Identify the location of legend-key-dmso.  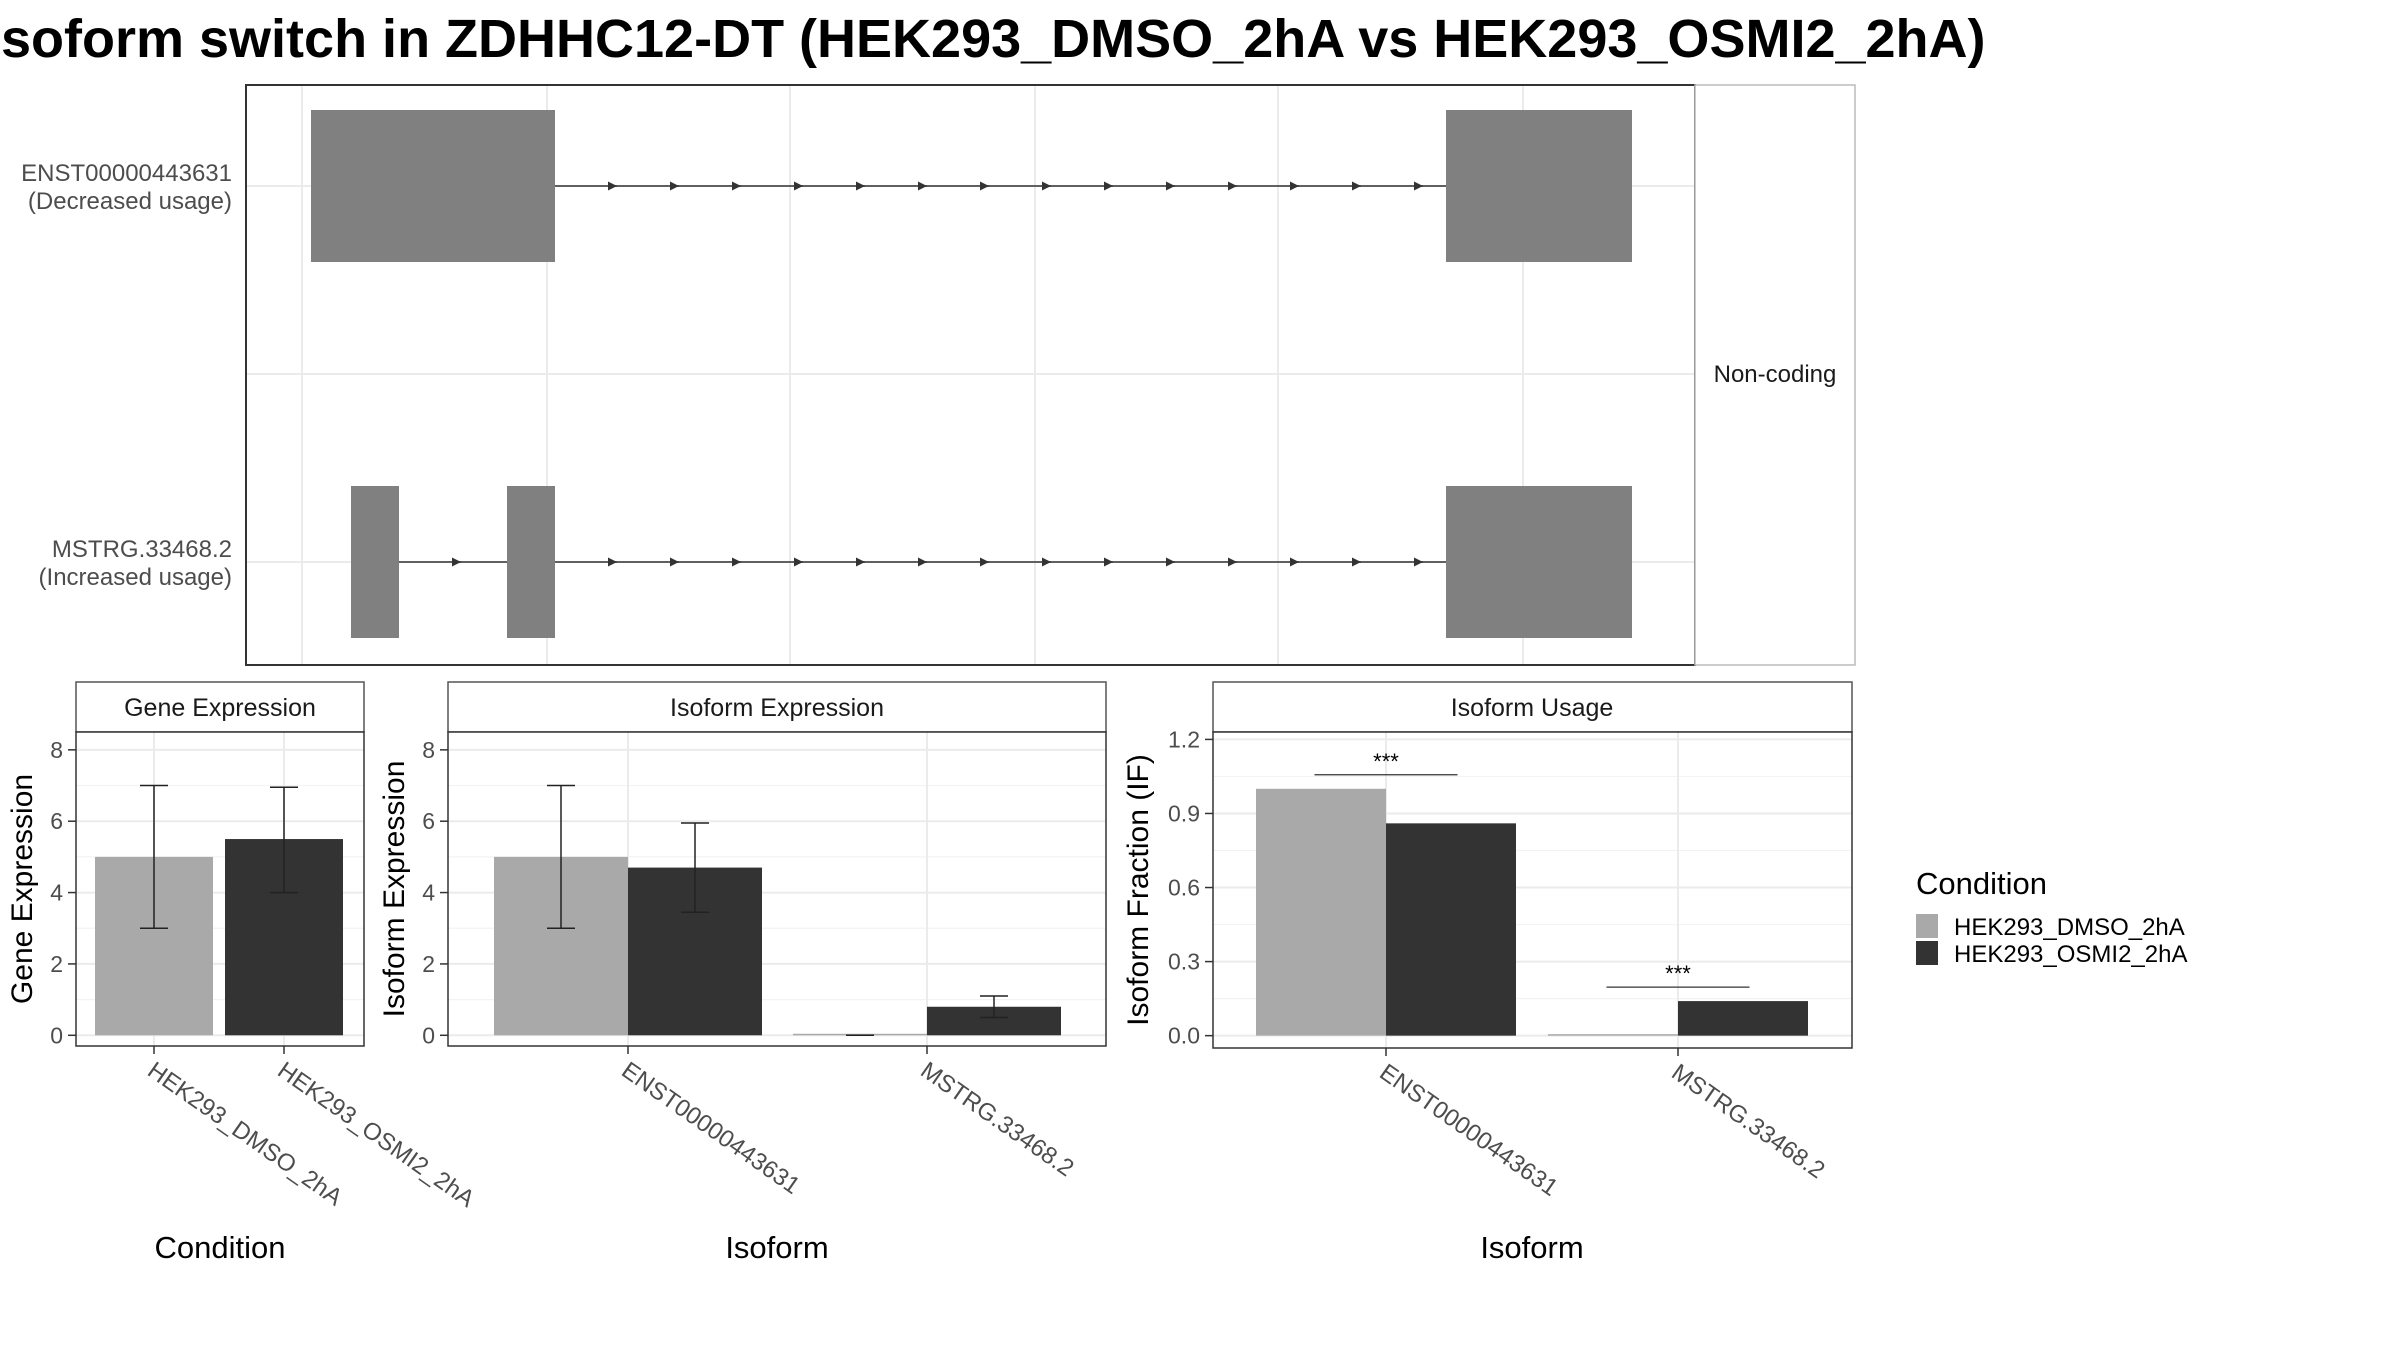
(1927, 926).